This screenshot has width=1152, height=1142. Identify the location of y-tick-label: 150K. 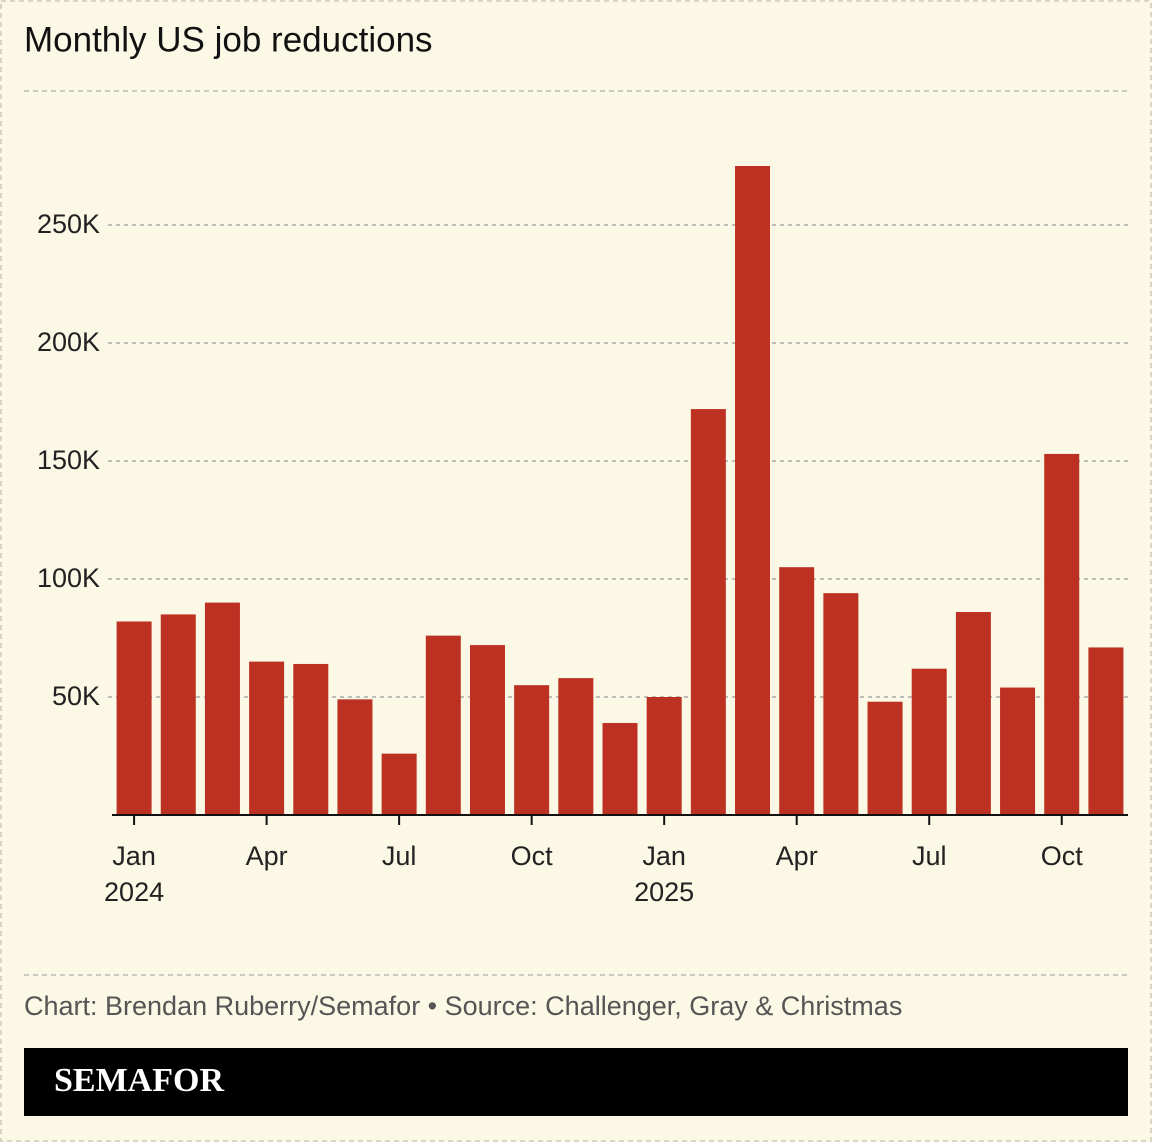
(68, 460).